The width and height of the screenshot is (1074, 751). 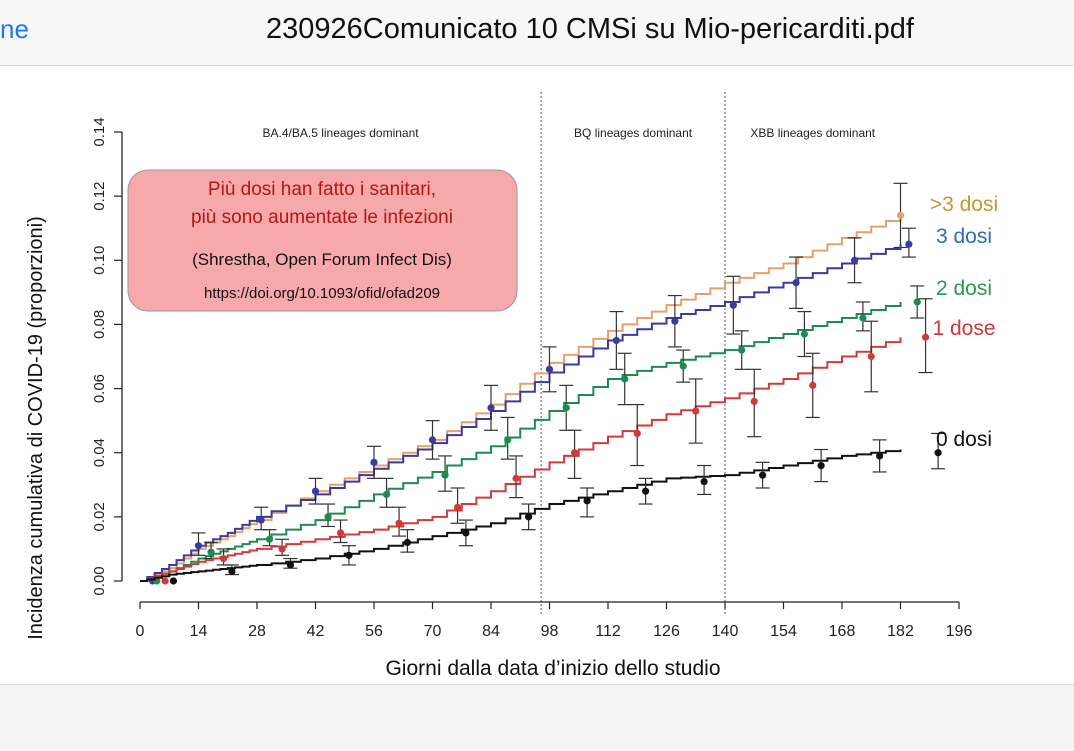 What do you see at coordinates (550, 631) in the screenshot?
I see `x-tick-label: 98` at bounding box center [550, 631].